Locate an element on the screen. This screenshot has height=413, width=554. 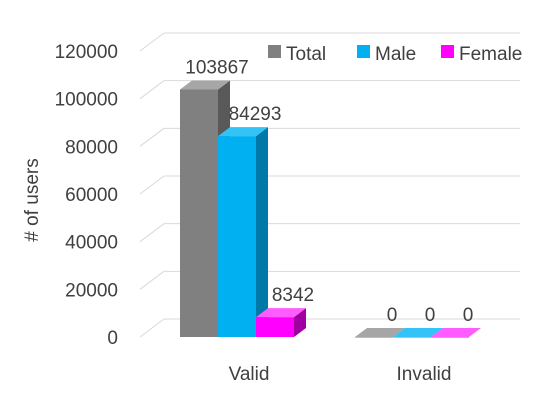
category-label: Invalid is located at coordinates (424, 374).